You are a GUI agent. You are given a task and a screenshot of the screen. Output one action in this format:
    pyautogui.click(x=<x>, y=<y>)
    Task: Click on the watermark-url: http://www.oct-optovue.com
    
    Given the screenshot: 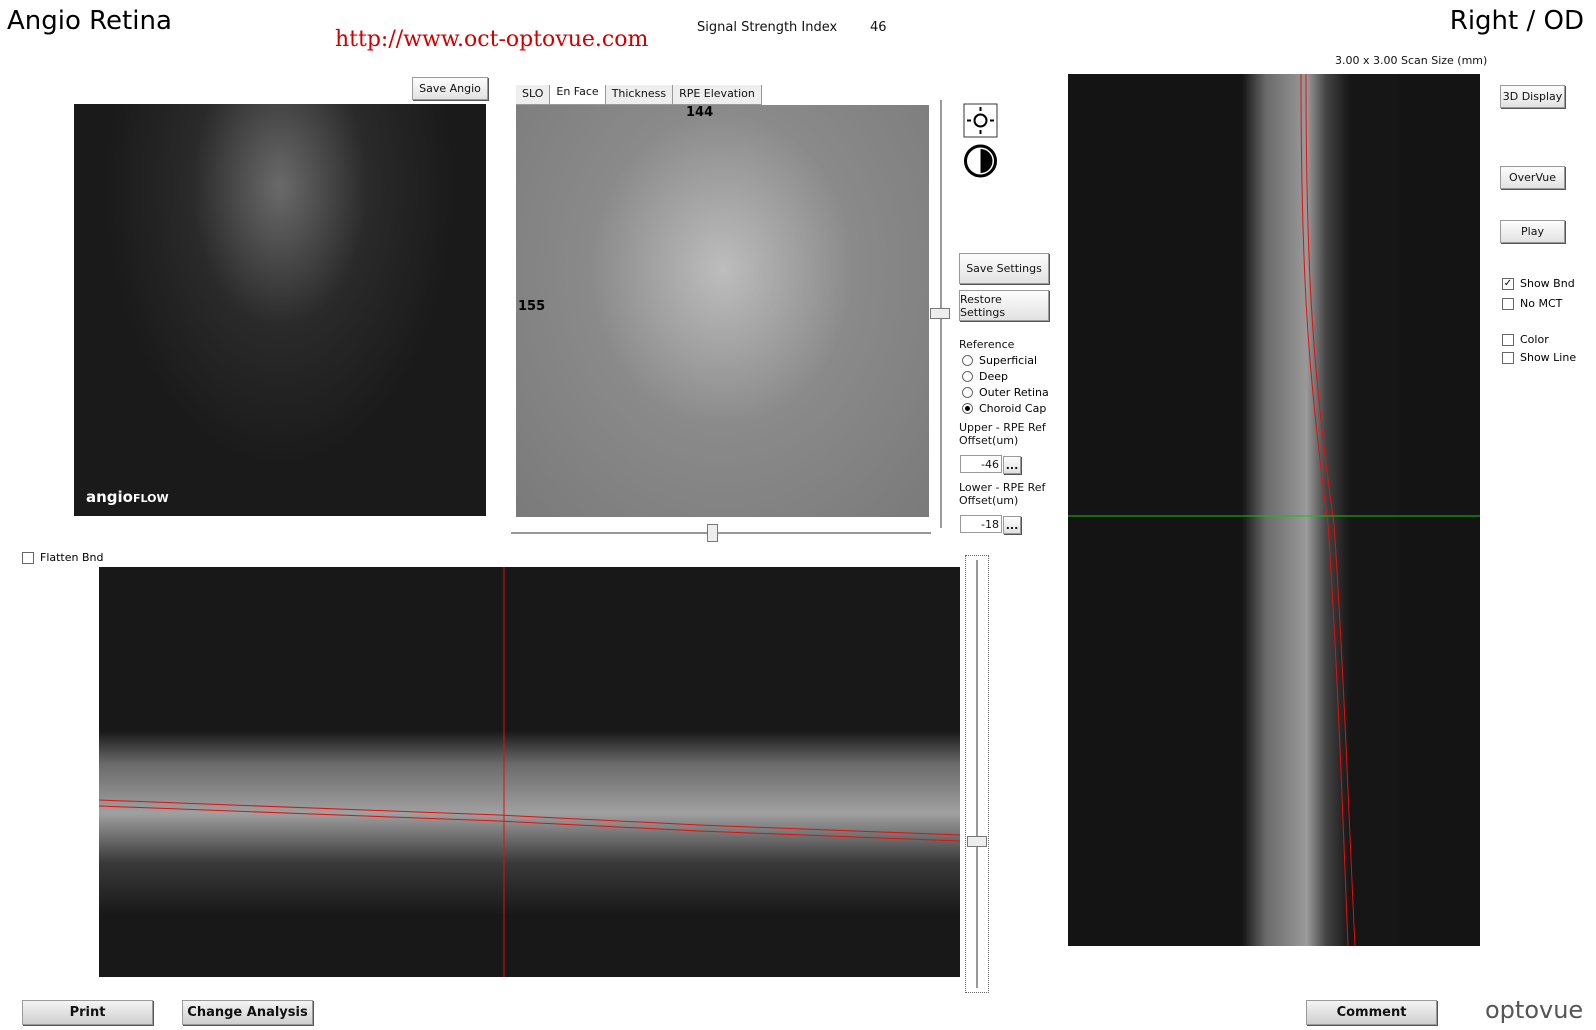 What is the action you would take?
    pyautogui.click(x=492, y=39)
    